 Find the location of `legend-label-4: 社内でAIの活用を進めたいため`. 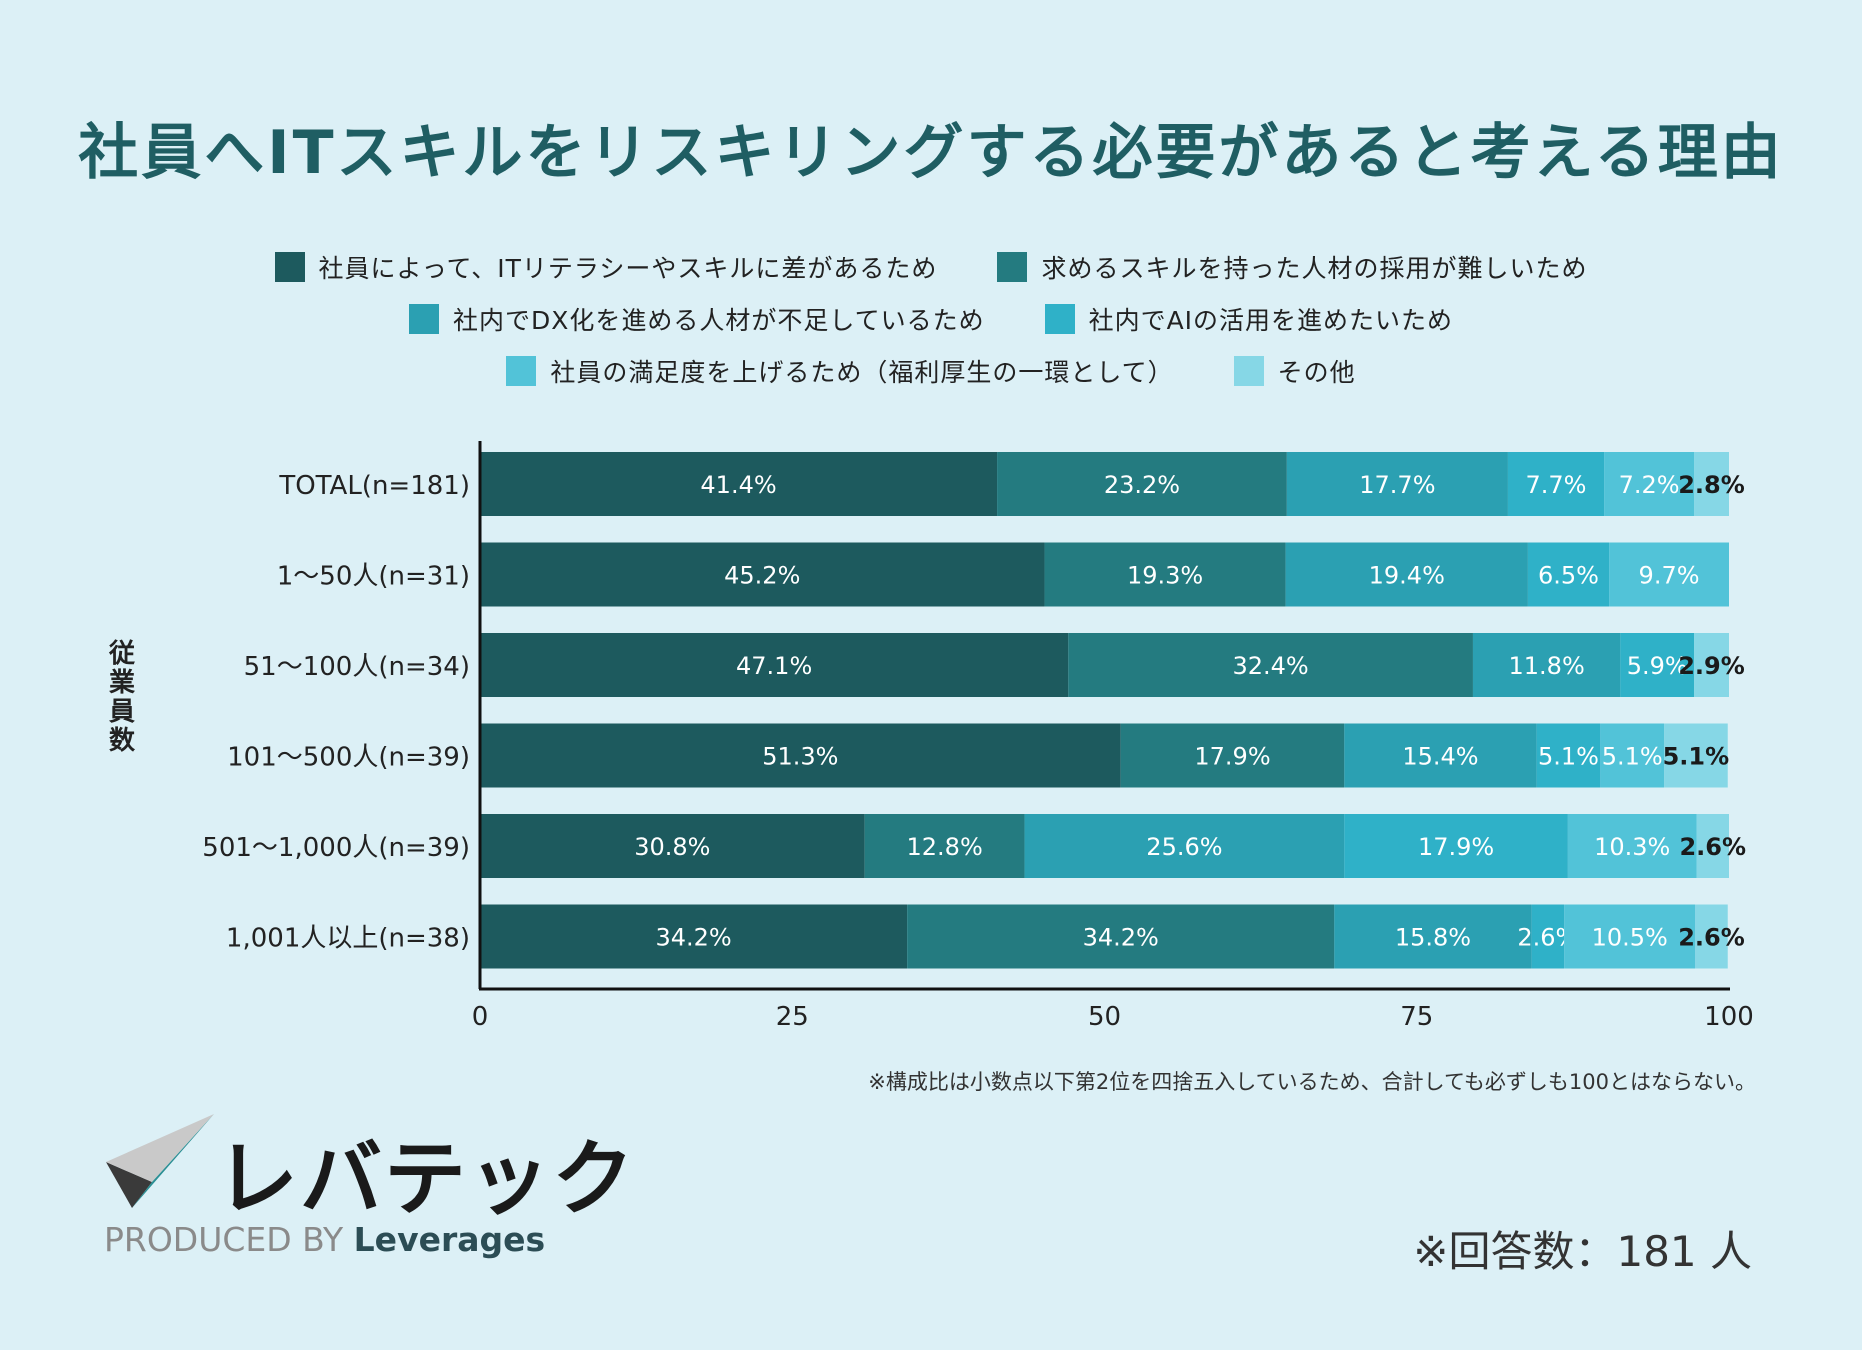

legend-label-4: 社内でAIの活用を進めたいため is located at coordinates (1271, 320).